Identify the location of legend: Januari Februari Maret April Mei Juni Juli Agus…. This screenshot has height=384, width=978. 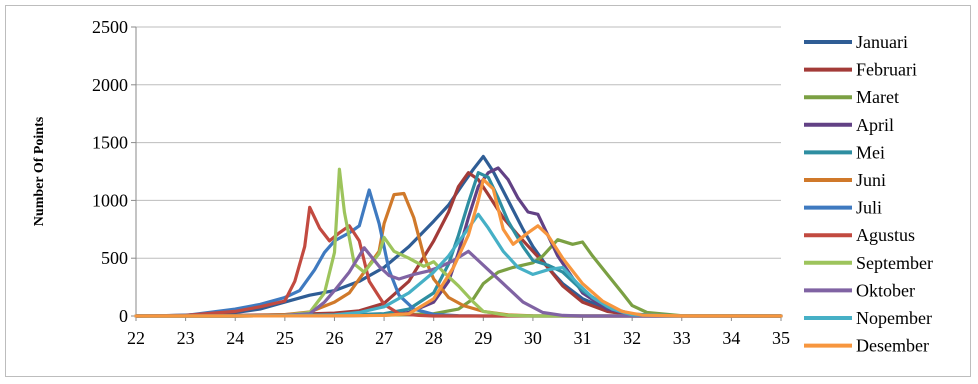
(868, 194).